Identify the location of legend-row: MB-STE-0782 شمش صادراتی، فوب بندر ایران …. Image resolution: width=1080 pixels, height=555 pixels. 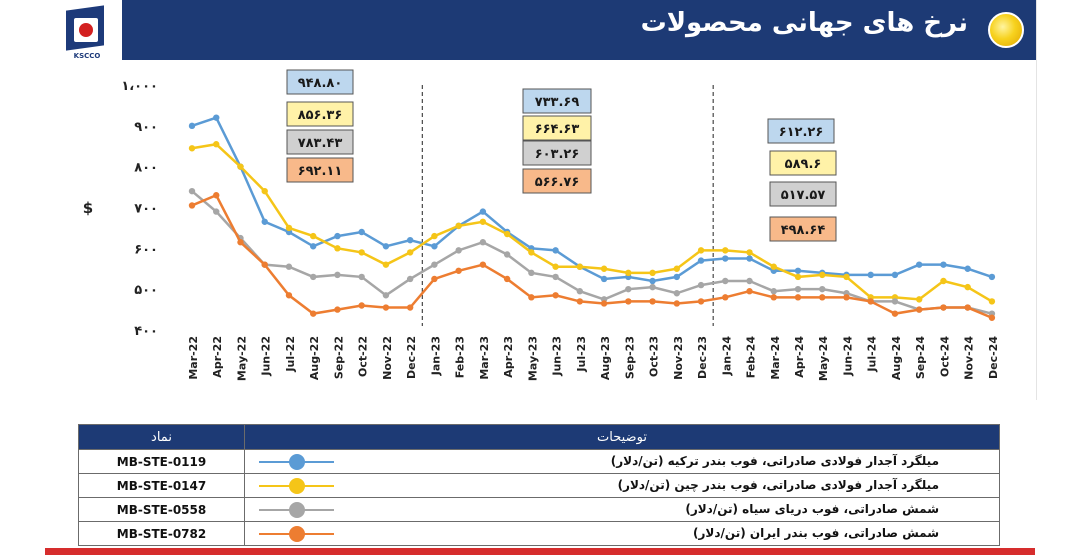
(539, 533).